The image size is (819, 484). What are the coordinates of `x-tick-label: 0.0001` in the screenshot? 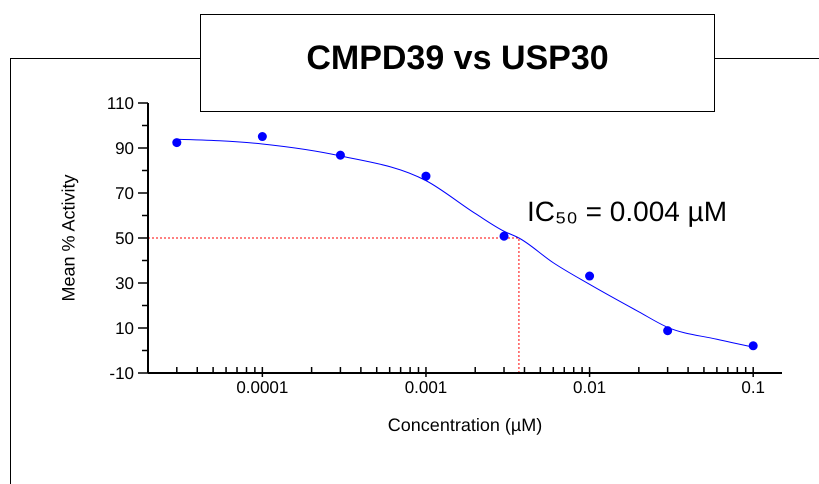 It's located at (262, 387).